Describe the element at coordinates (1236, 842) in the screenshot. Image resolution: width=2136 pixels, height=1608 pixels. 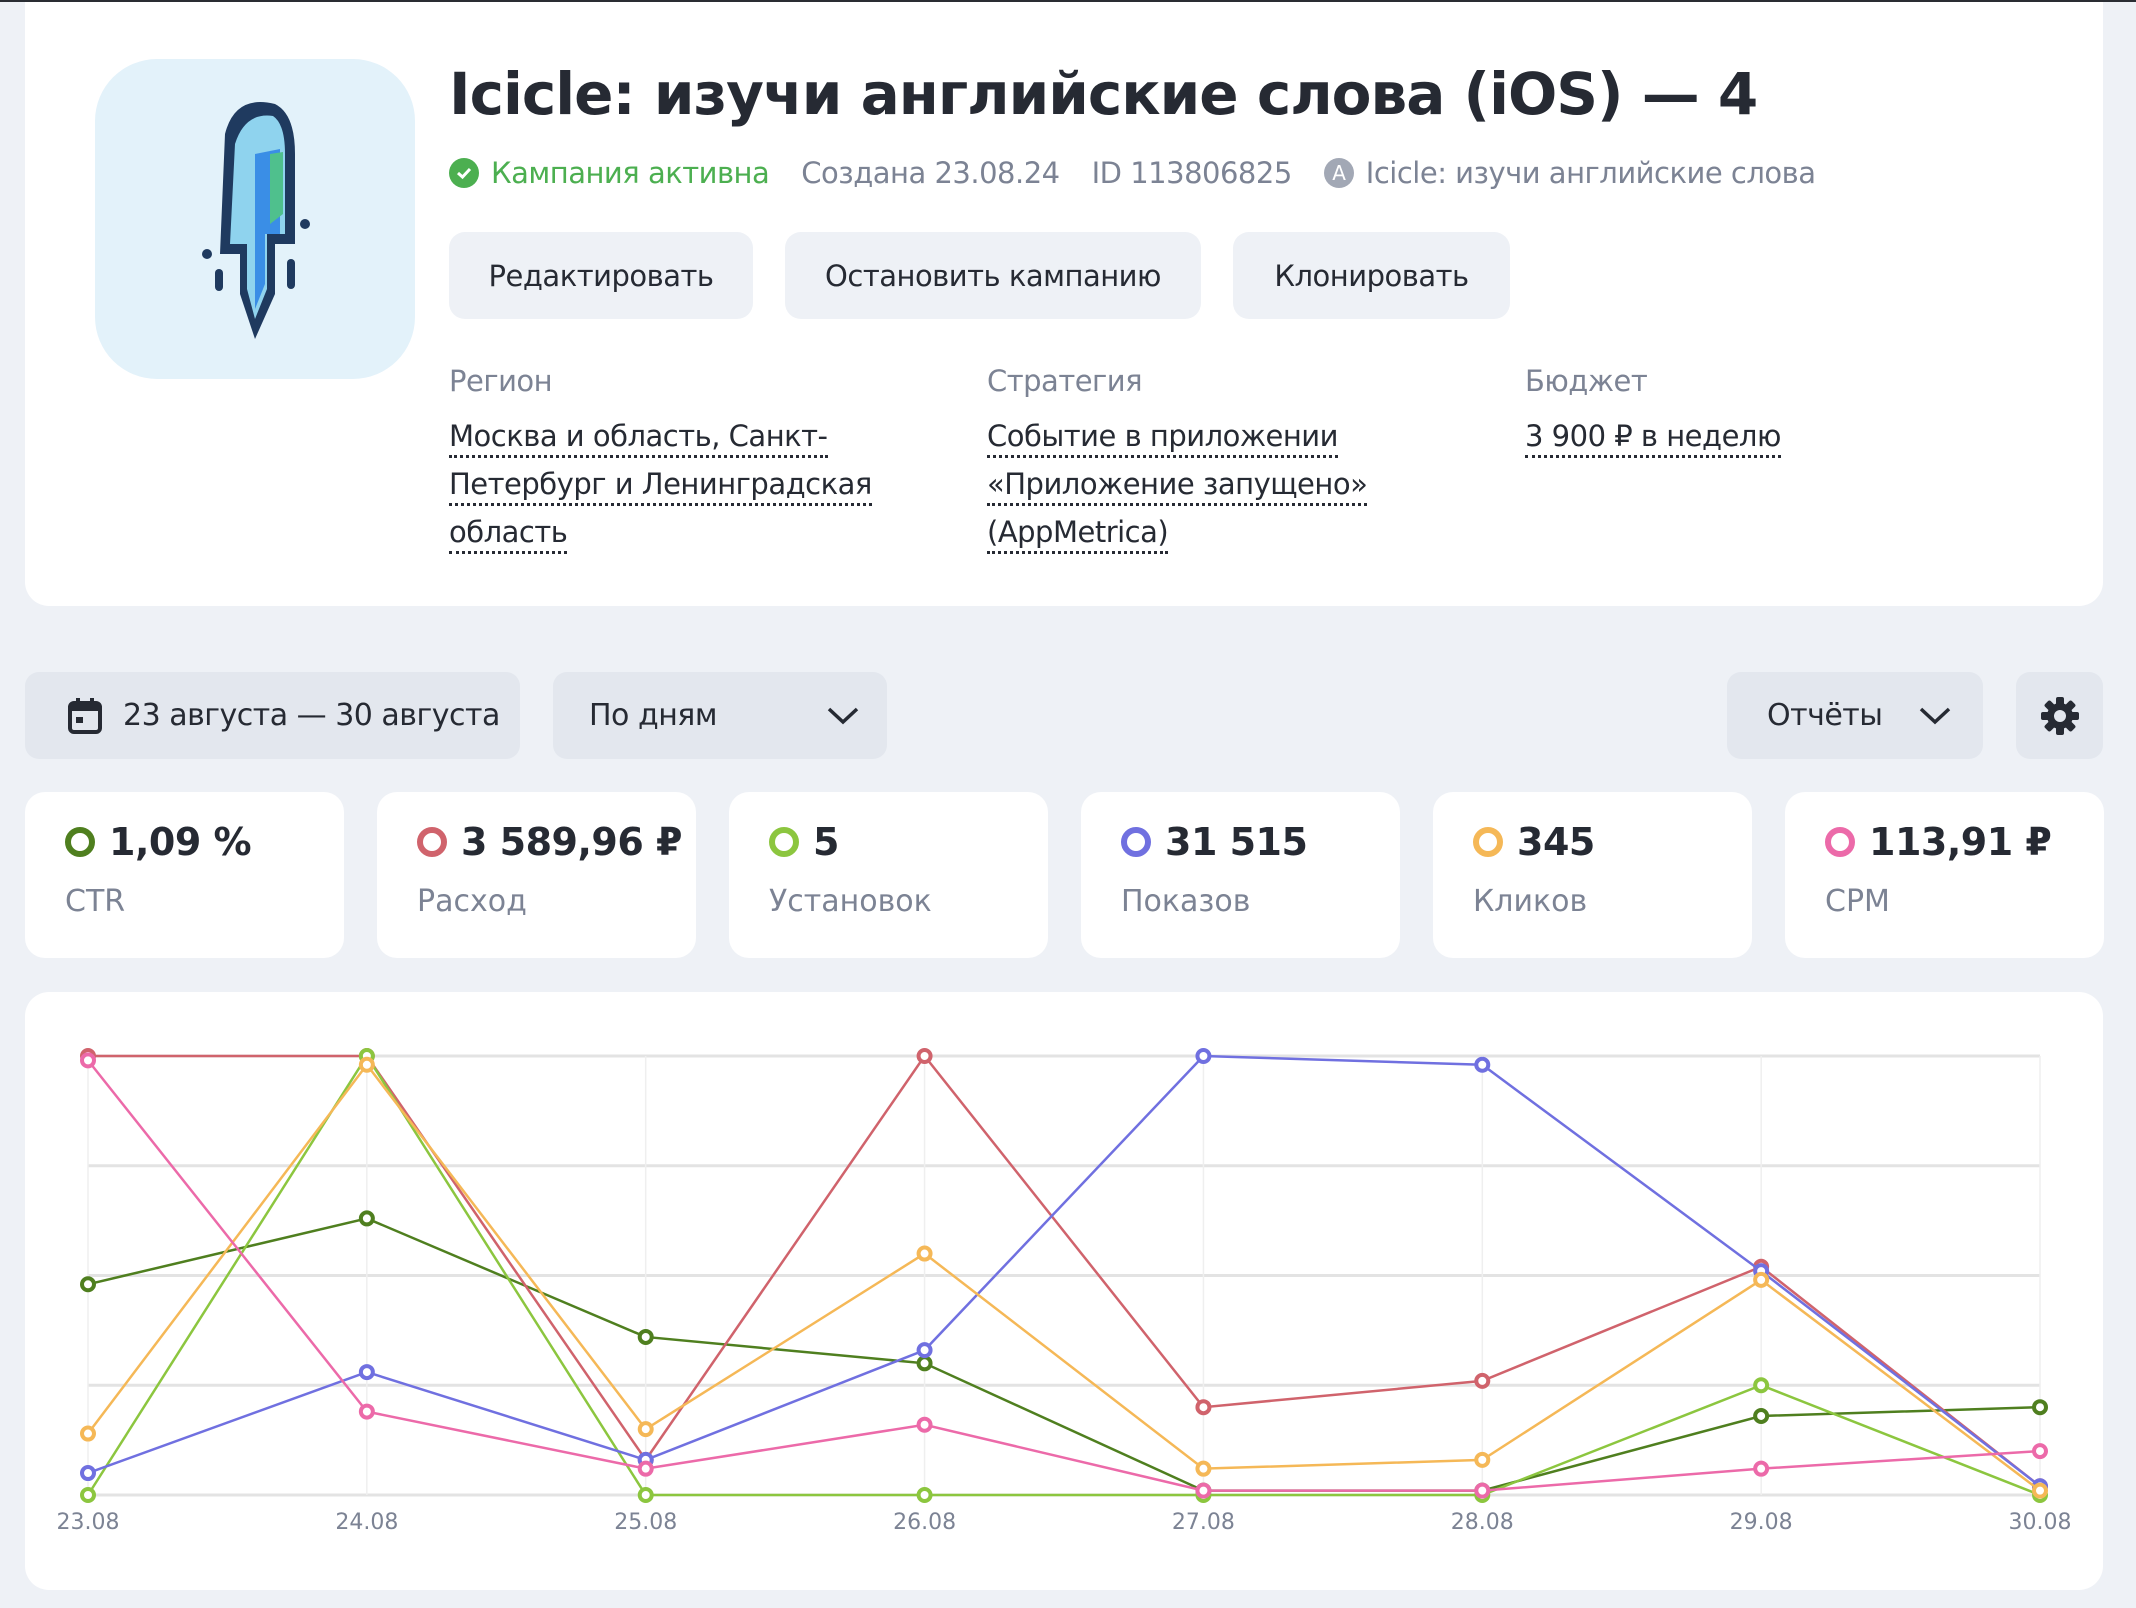
I see `metric-value-text: 31 515` at that location.